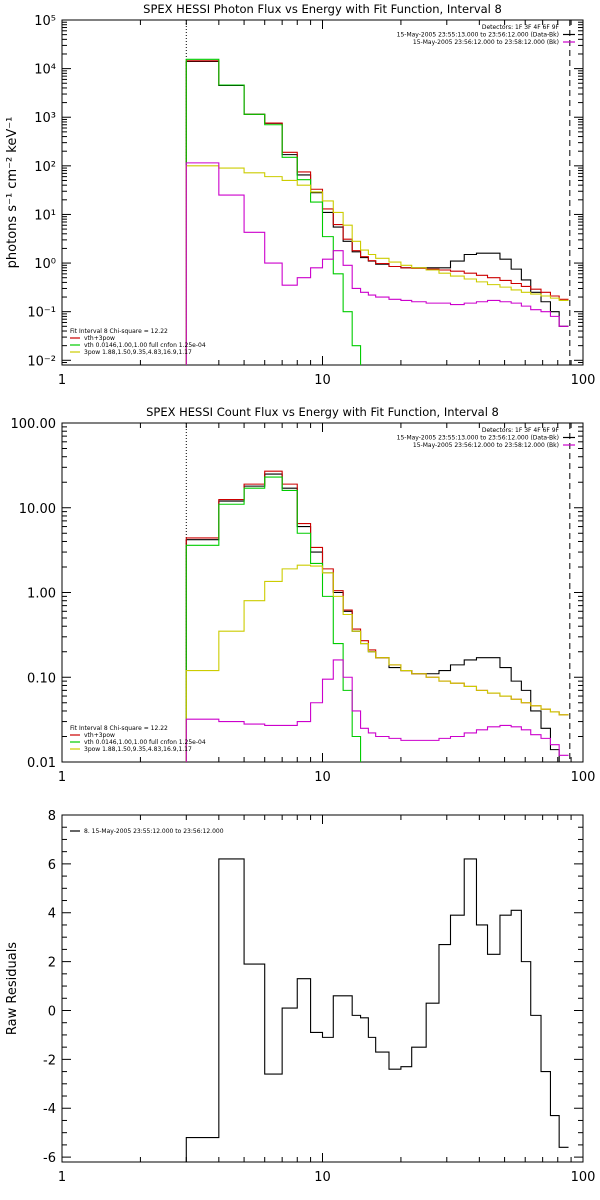  What do you see at coordinates (52, 816) in the screenshot?
I see `y-tick-label: 8` at bounding box center [52, 816].